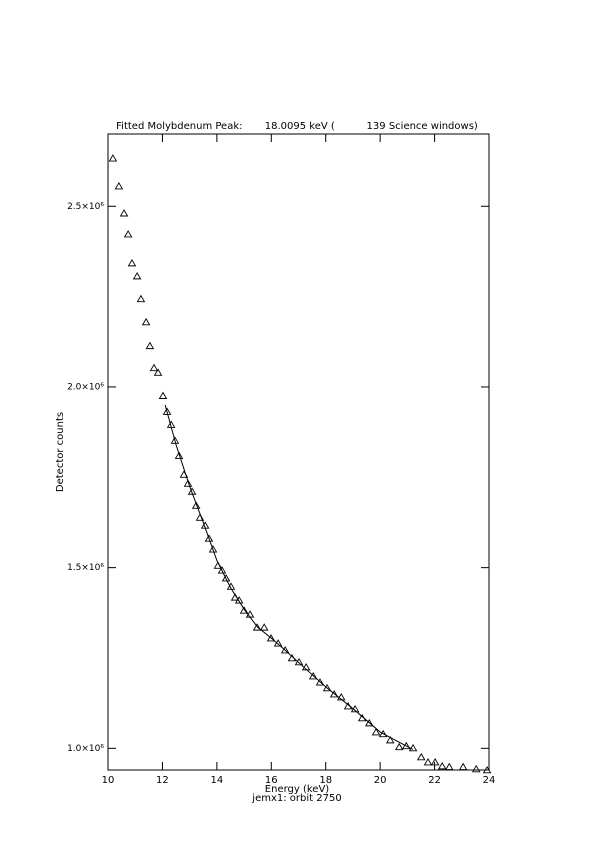 The image size is (595, 842). What do you see at coordinates (271, 780) in the screenshot?
I see `x-tick-label: 16` at bounding box center [271, 780].